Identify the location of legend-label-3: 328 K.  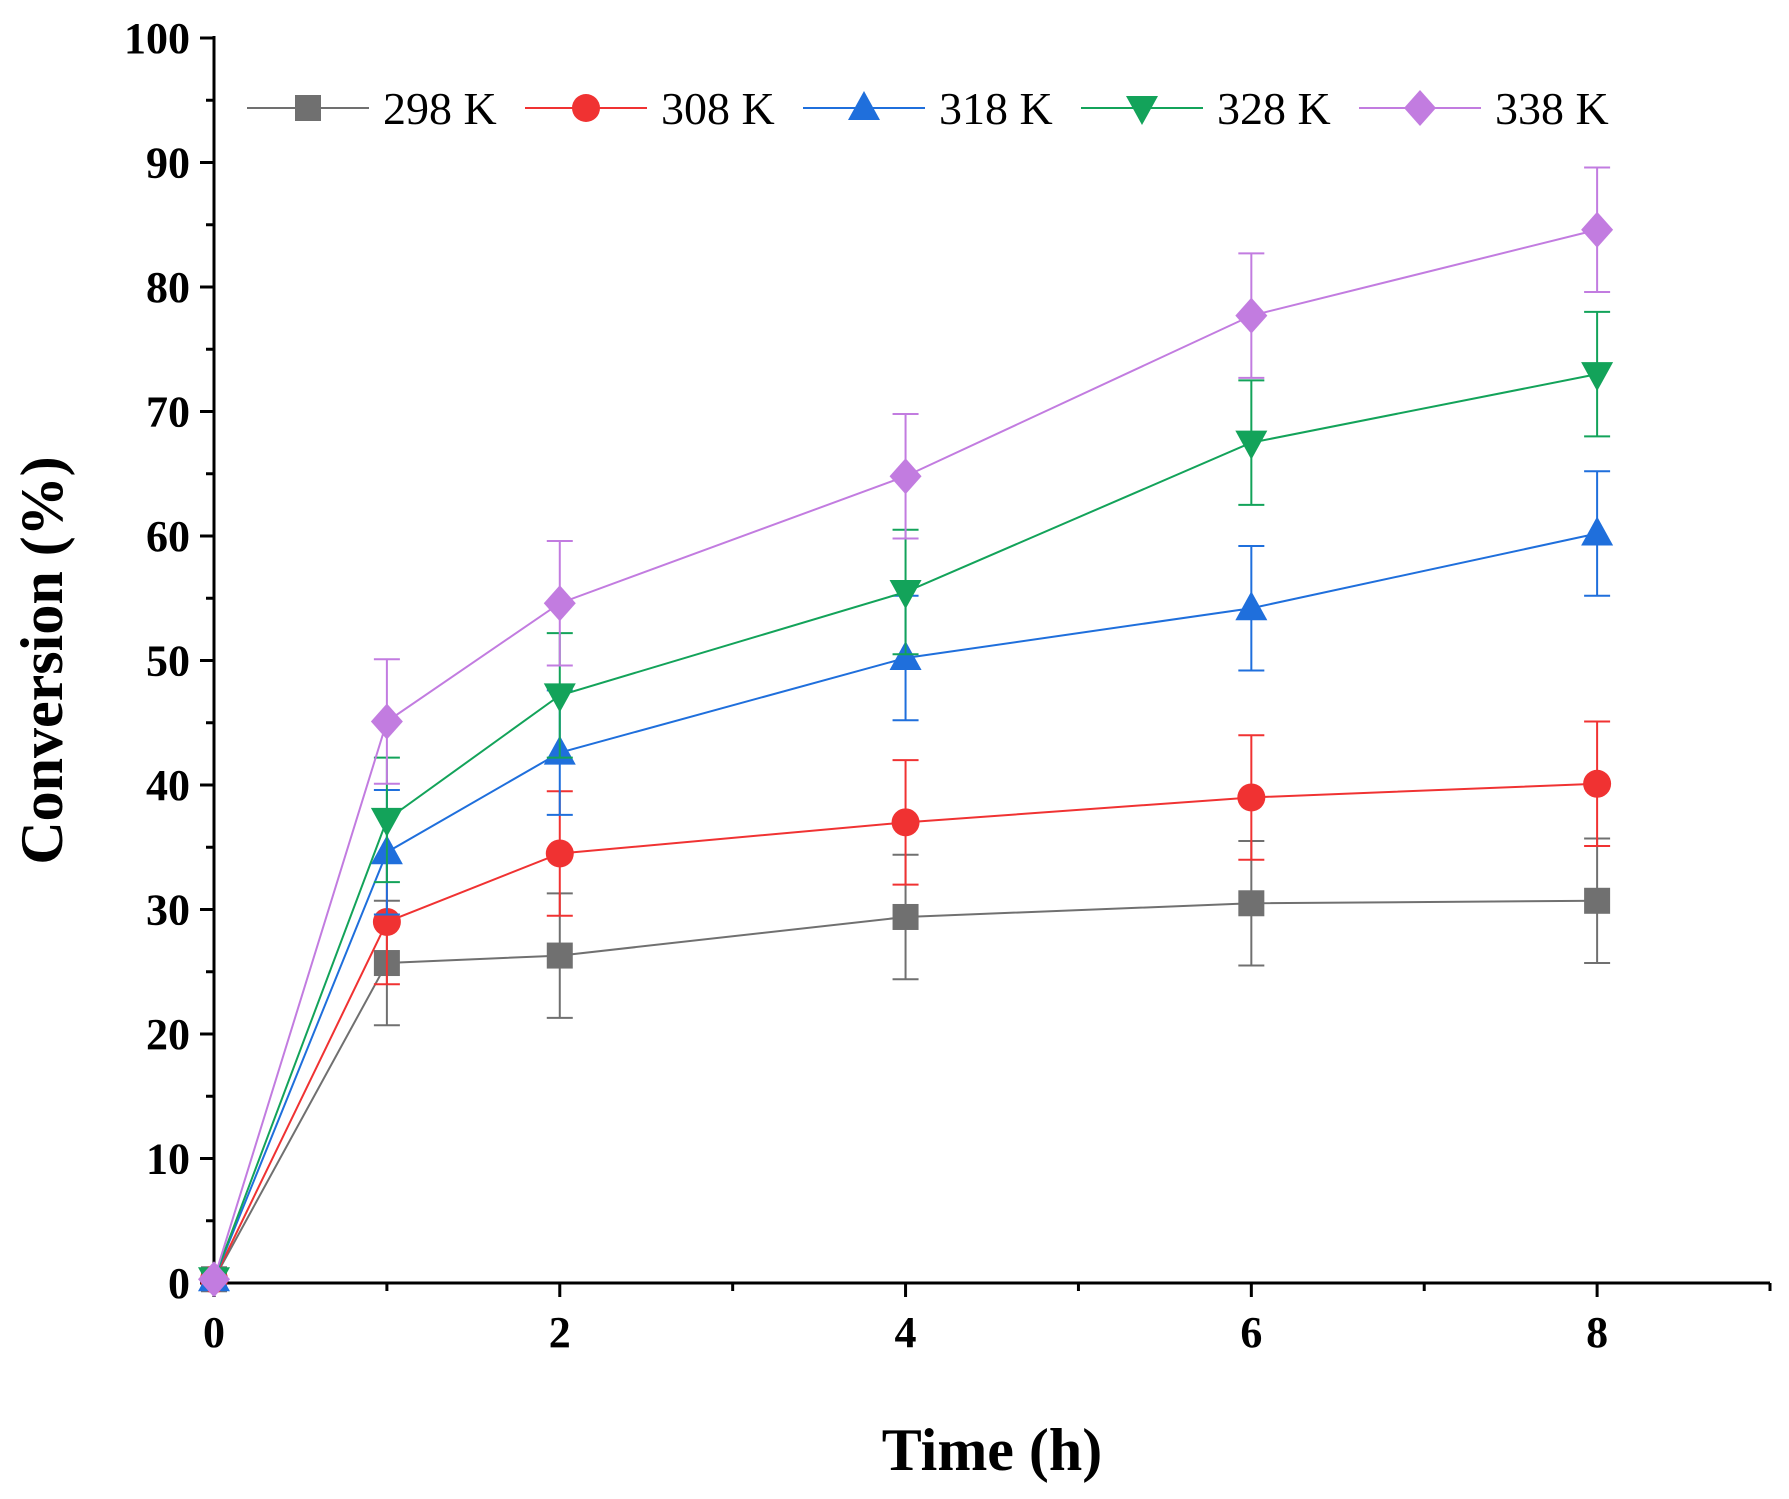
(1274, 108).